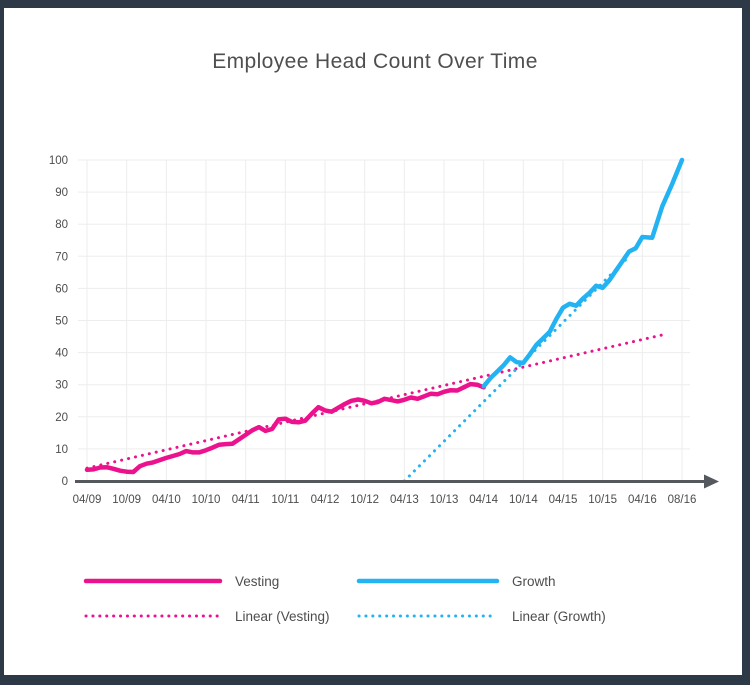  What do you see at coordinates (153, 616) in the screenshot?
I see `linear-vesting-dotted-swatch` at bounding box center [153, 616].